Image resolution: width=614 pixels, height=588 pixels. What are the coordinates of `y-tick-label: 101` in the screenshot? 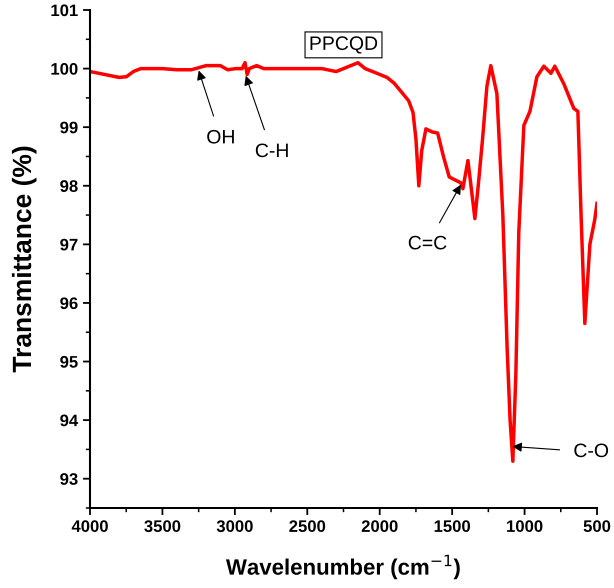 It's located at (64, 10).